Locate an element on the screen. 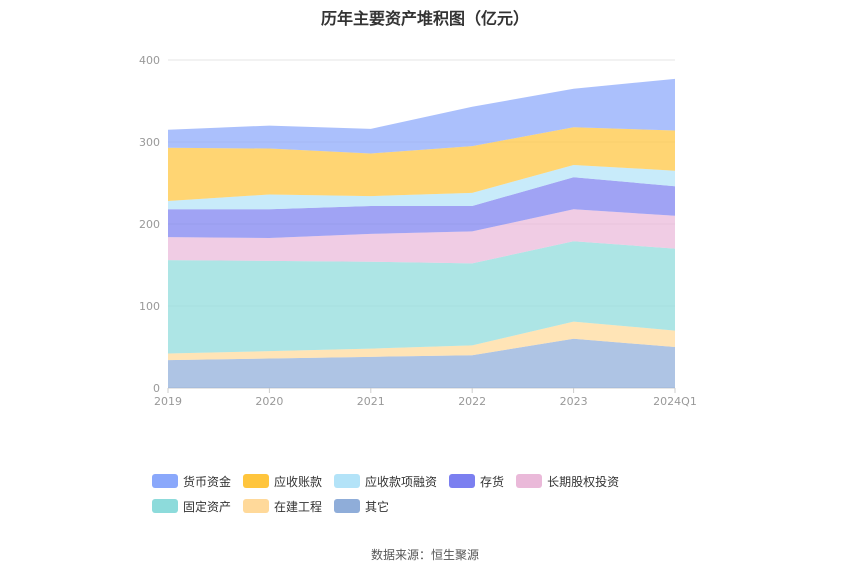  area-应收款项融资 is located at coordinates (421, 187).